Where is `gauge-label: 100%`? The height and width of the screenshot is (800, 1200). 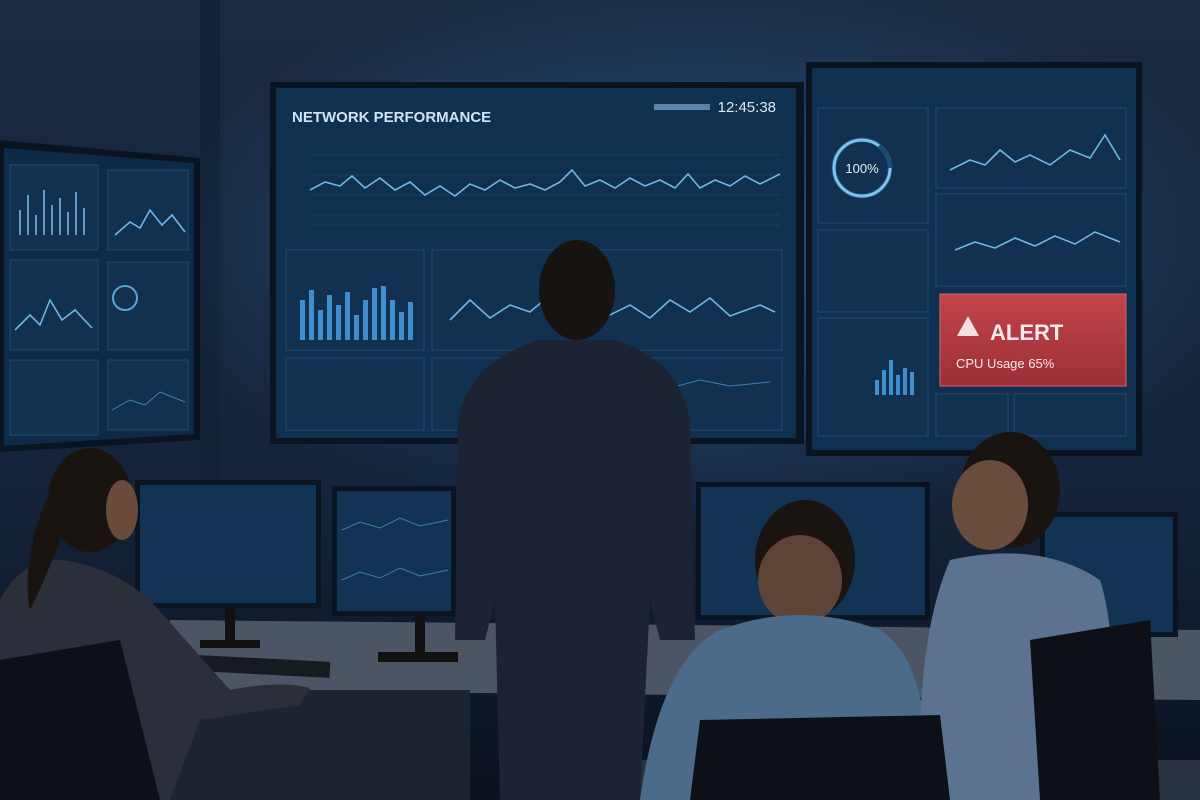 gauge-label: 100% is located at coordinates (862, 168).